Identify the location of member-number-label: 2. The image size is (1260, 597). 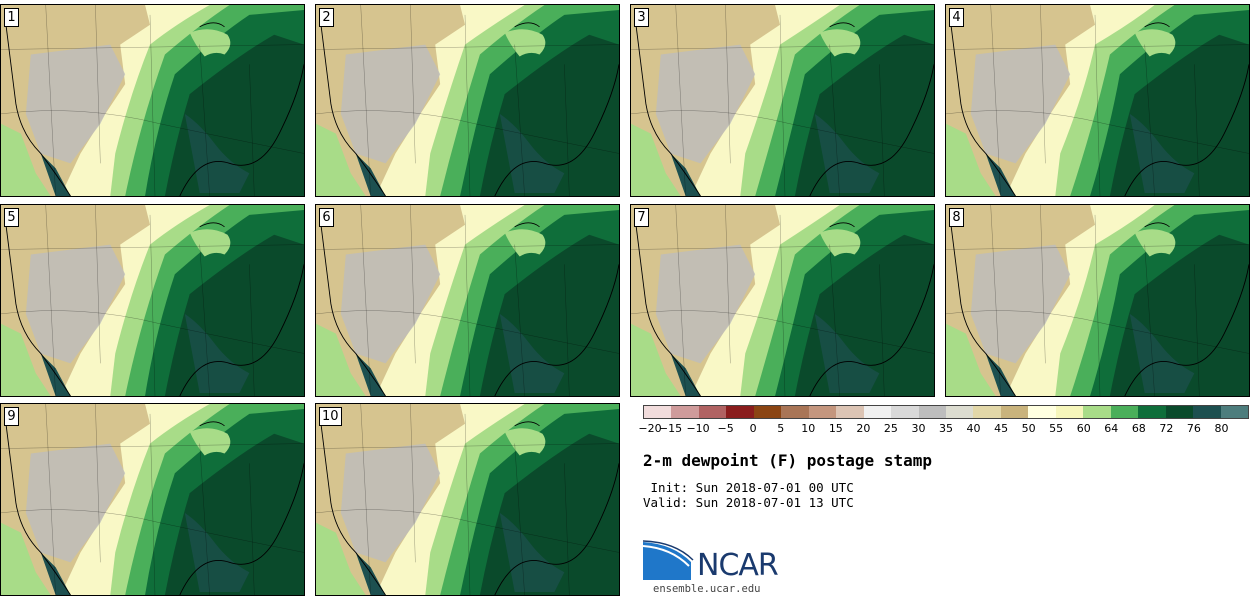
(326, 17).